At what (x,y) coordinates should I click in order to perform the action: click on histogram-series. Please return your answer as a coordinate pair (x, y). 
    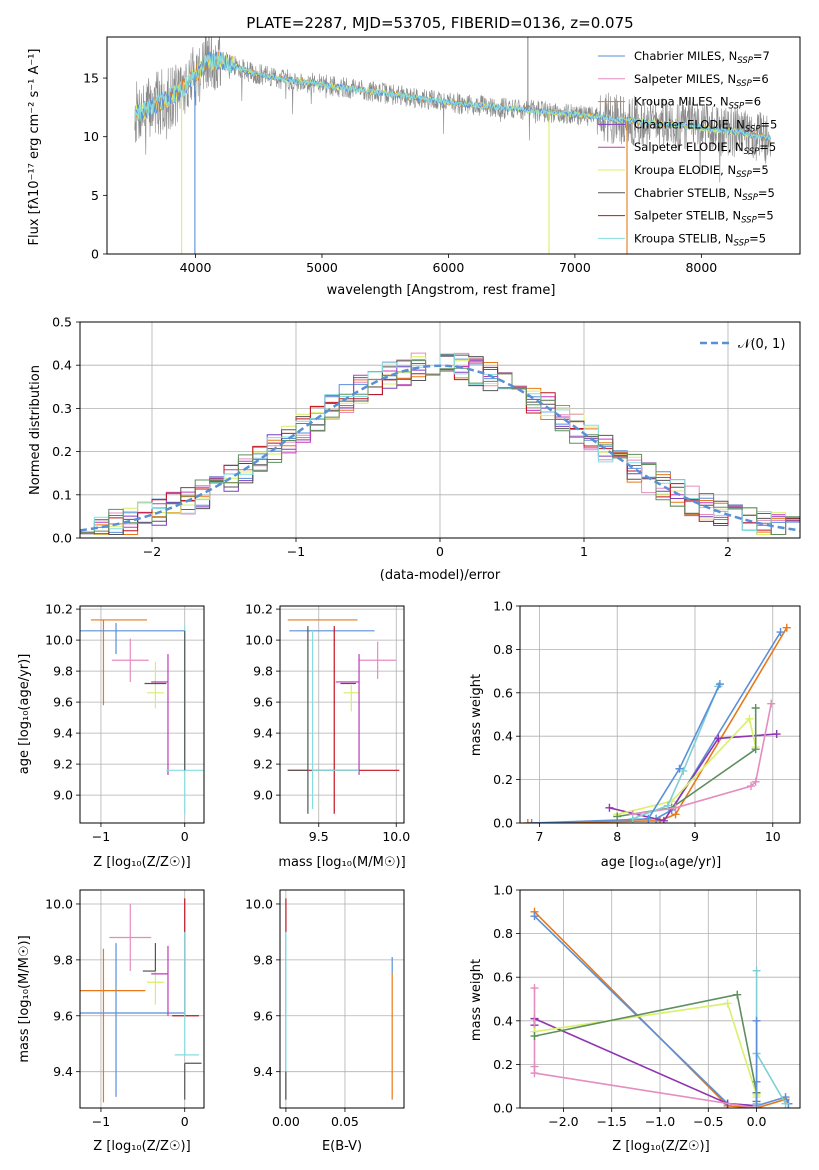
    Looking at the image, I should click on (440, 443).